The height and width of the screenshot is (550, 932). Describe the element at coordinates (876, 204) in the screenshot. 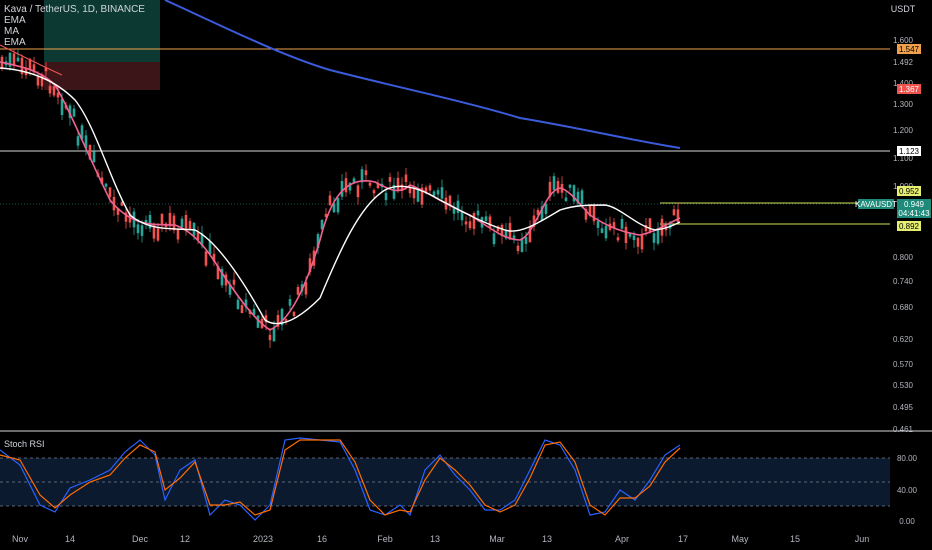

I see `price-badge-text: KAVAUSDT` at that location.